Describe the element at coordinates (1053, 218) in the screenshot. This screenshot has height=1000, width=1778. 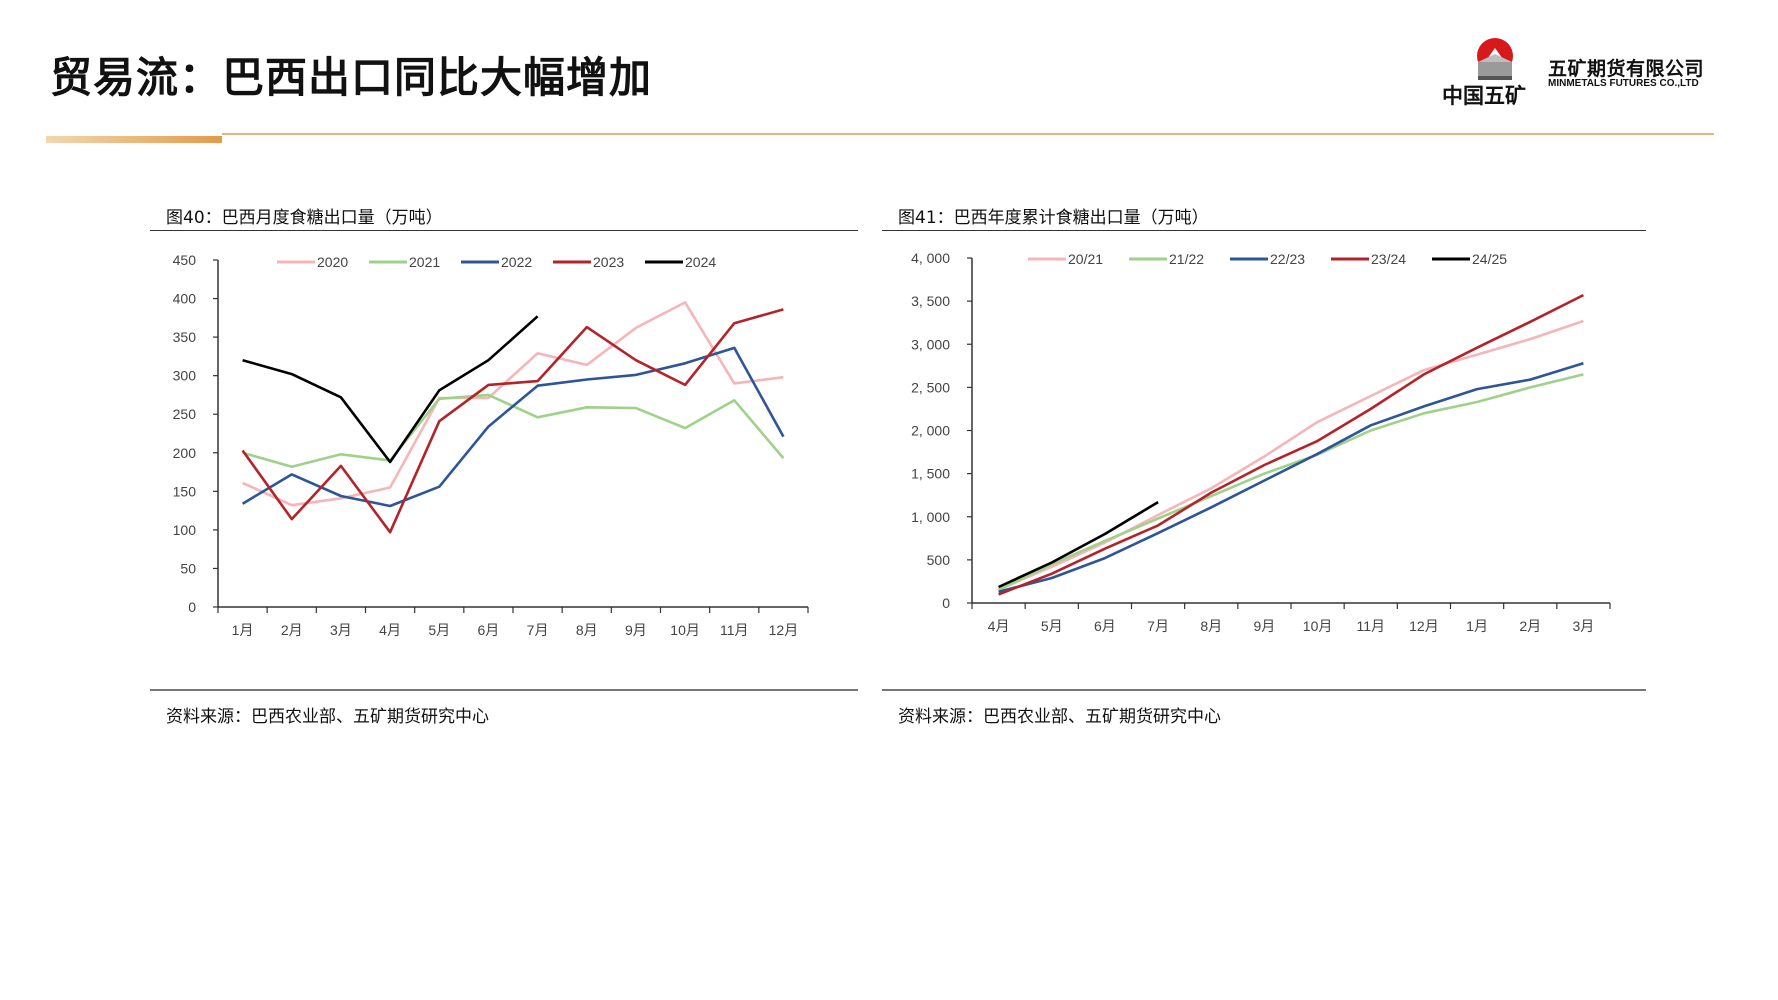
I see `chart2-figure-title: 图41：巴西年度累计食糖出口量（万吨）` at that location.